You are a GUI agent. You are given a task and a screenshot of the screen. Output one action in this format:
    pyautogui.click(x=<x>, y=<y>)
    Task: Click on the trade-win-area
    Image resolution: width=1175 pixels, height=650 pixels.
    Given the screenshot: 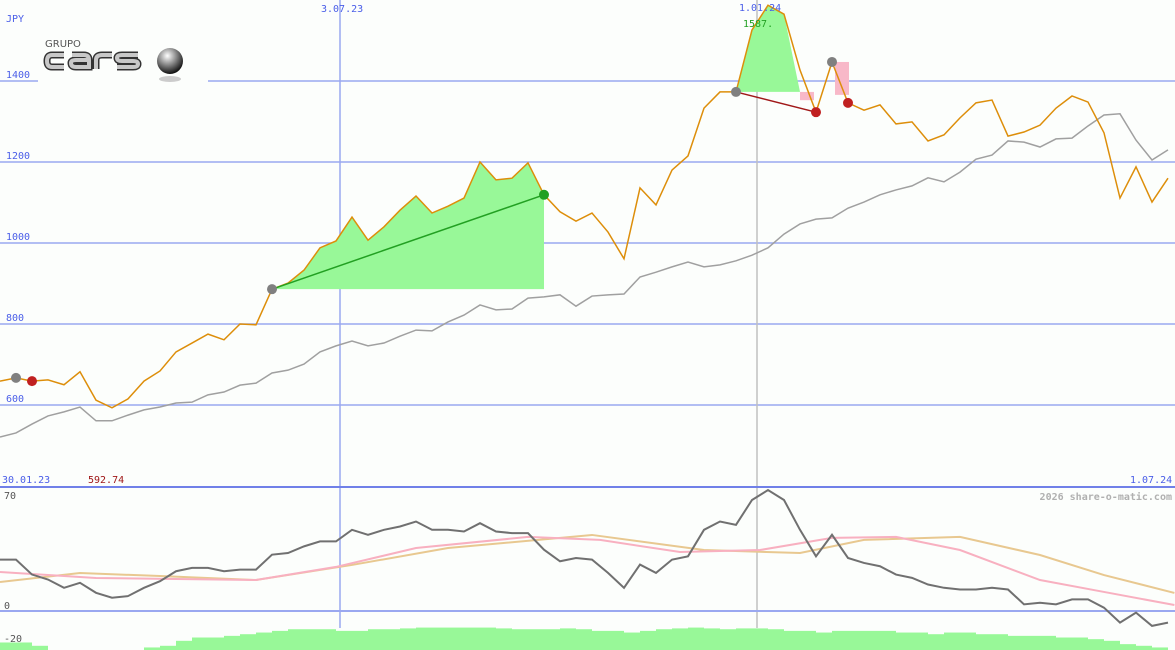 What is the action you would take?
    pyautogui.click(x=408, y=226)
    